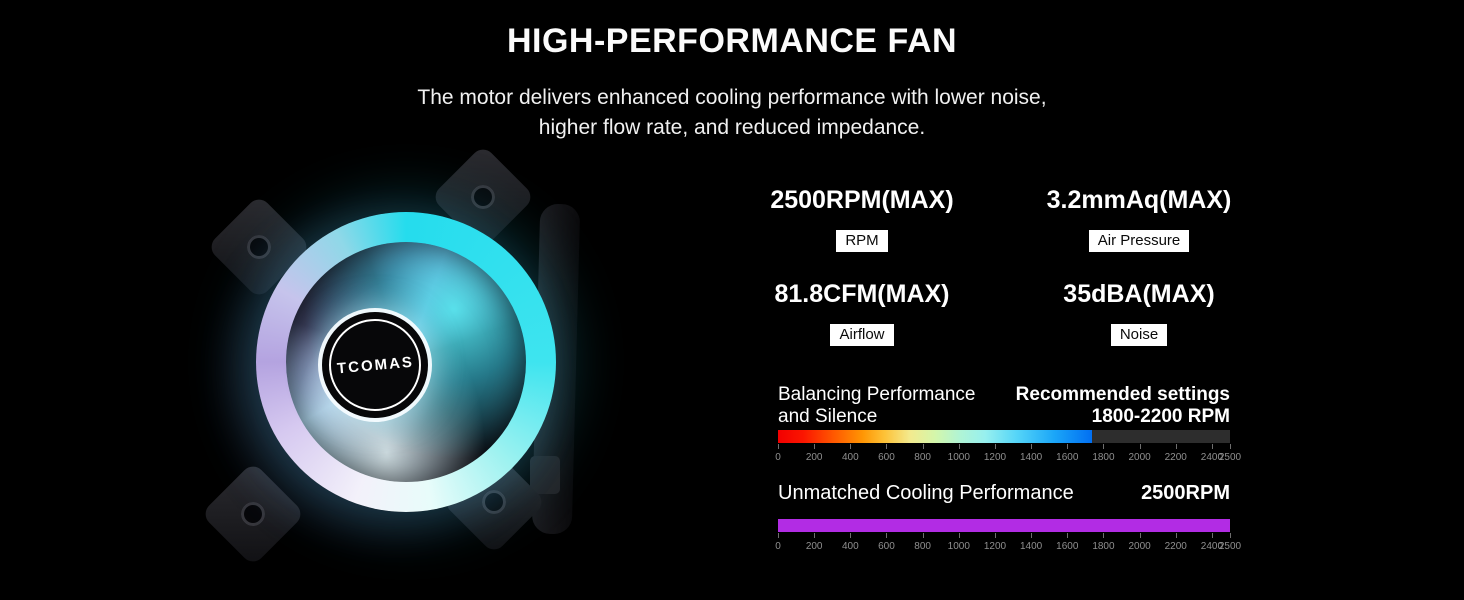  I want to click on gauge-max-annotation: 2500RPM, so click(1185, 493).